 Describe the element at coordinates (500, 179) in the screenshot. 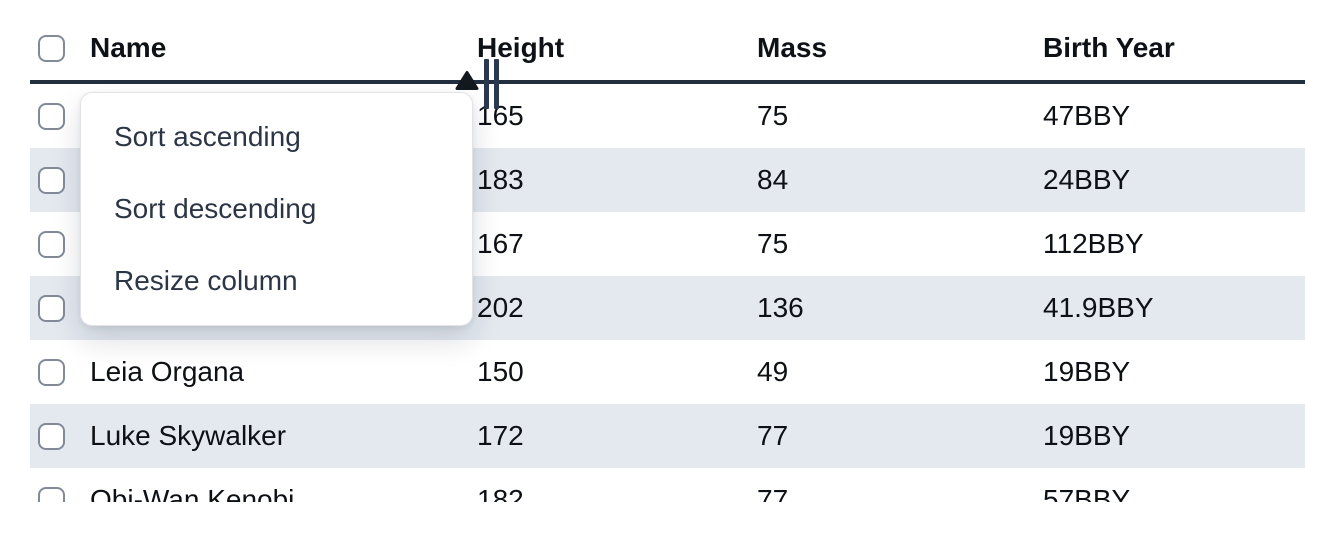

I see `height-cell: 183` at that location.